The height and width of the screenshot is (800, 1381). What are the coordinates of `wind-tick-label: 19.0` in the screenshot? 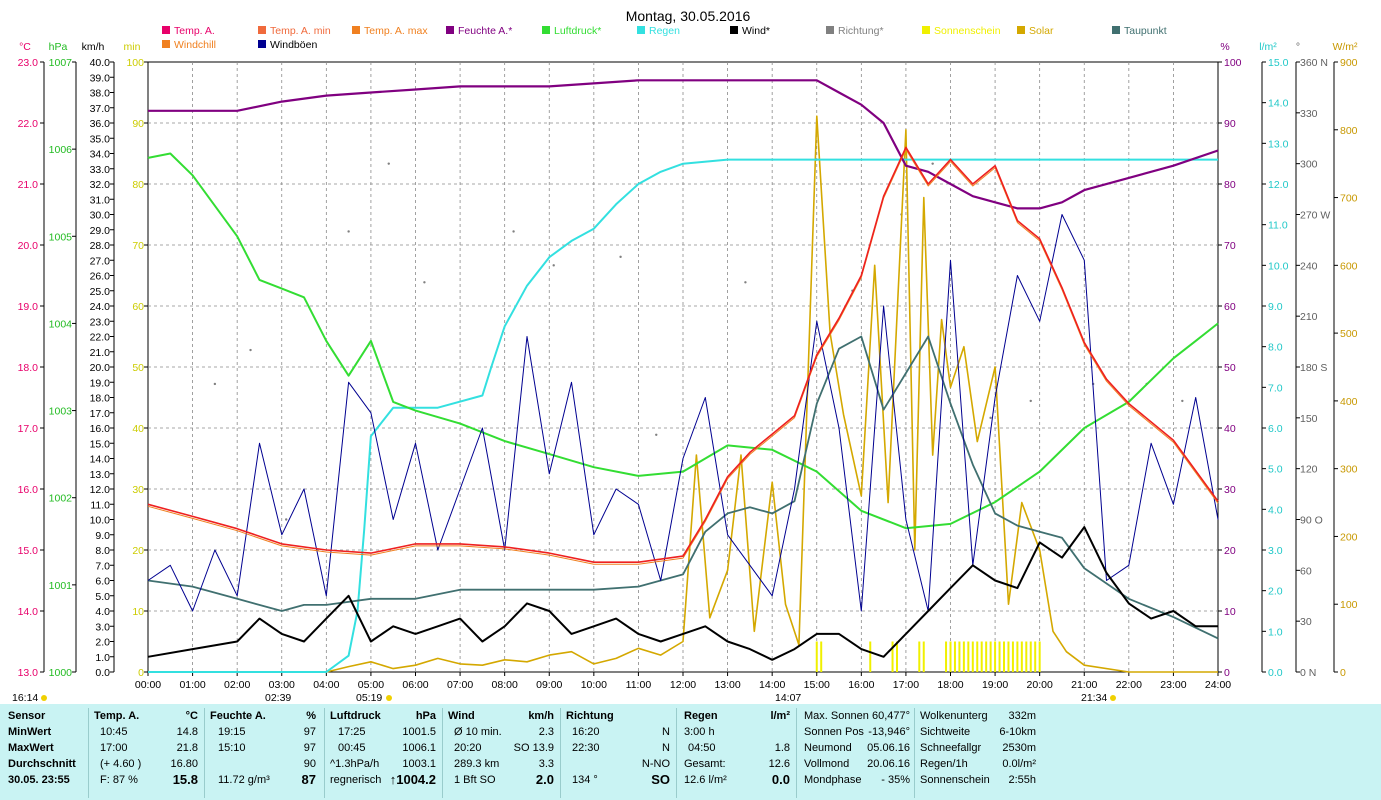 It's located at (100, 383).